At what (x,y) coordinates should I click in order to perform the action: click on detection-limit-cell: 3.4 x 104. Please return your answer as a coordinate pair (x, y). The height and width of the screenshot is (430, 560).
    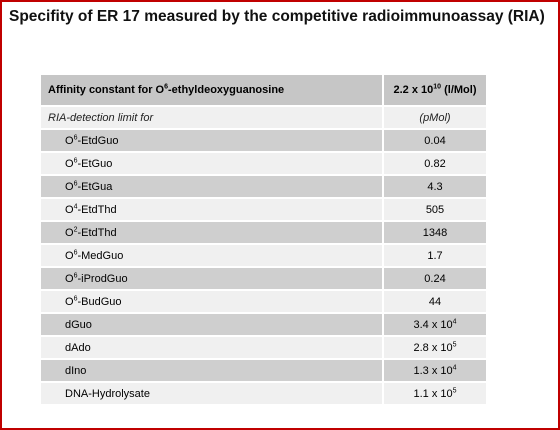
    Looking at the image, I should click on (435, 324).